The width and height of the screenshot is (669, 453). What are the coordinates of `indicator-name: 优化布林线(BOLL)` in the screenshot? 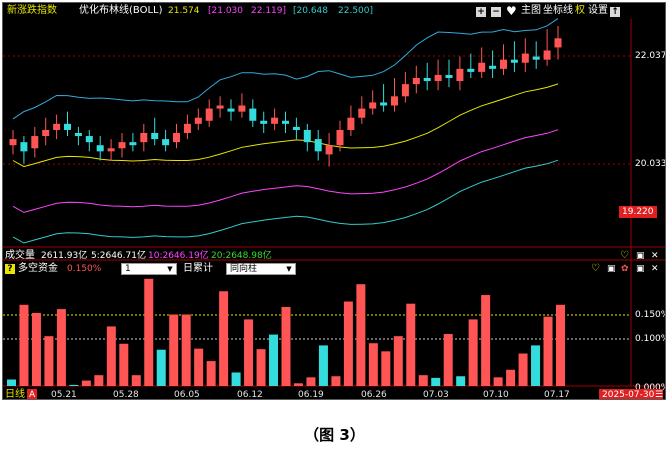 It's located at (121, 10).